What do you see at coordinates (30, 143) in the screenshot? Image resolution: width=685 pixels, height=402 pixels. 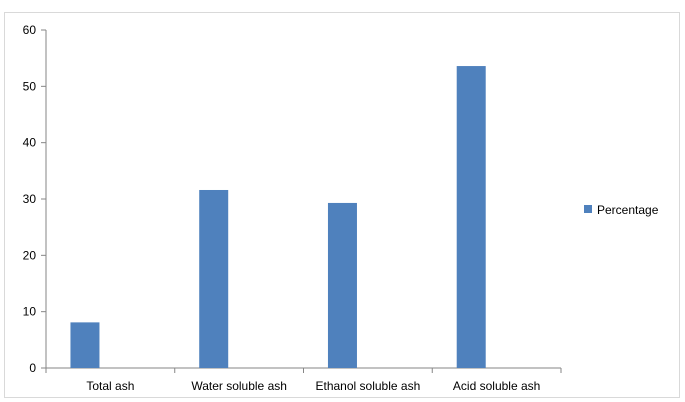 I see `y-tick-label: 40` at bounding box center [30, 143].